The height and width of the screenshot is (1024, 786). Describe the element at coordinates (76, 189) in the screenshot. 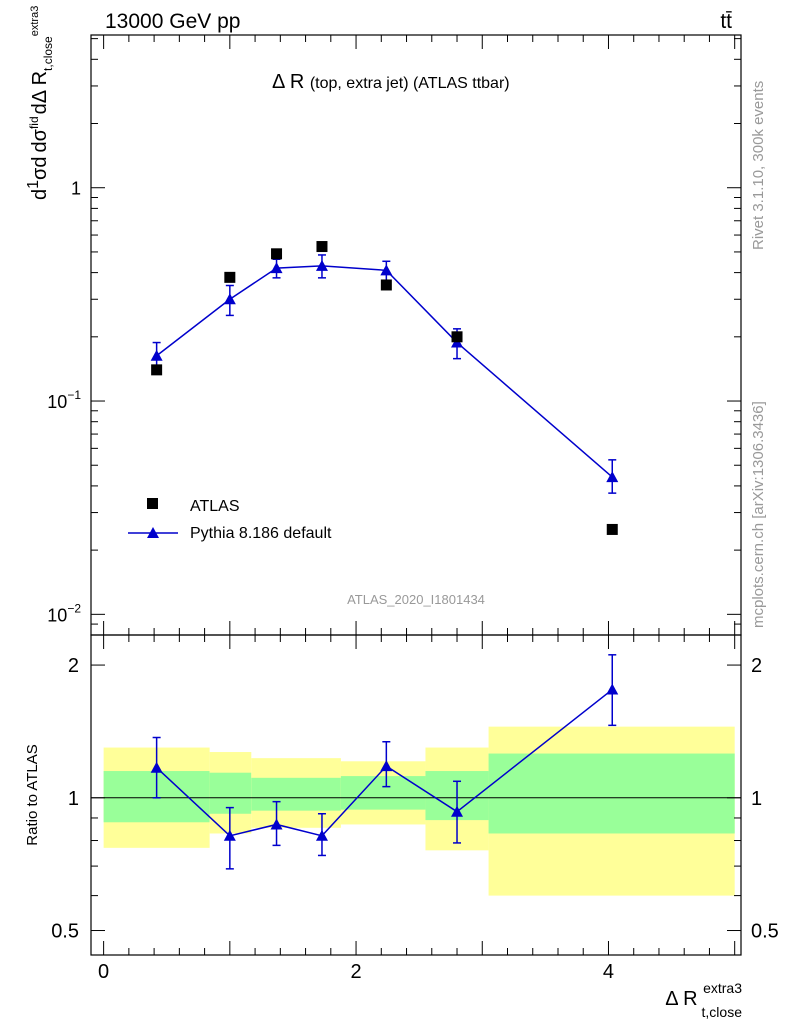

I see `main-y-tick-label: 1` at that location.